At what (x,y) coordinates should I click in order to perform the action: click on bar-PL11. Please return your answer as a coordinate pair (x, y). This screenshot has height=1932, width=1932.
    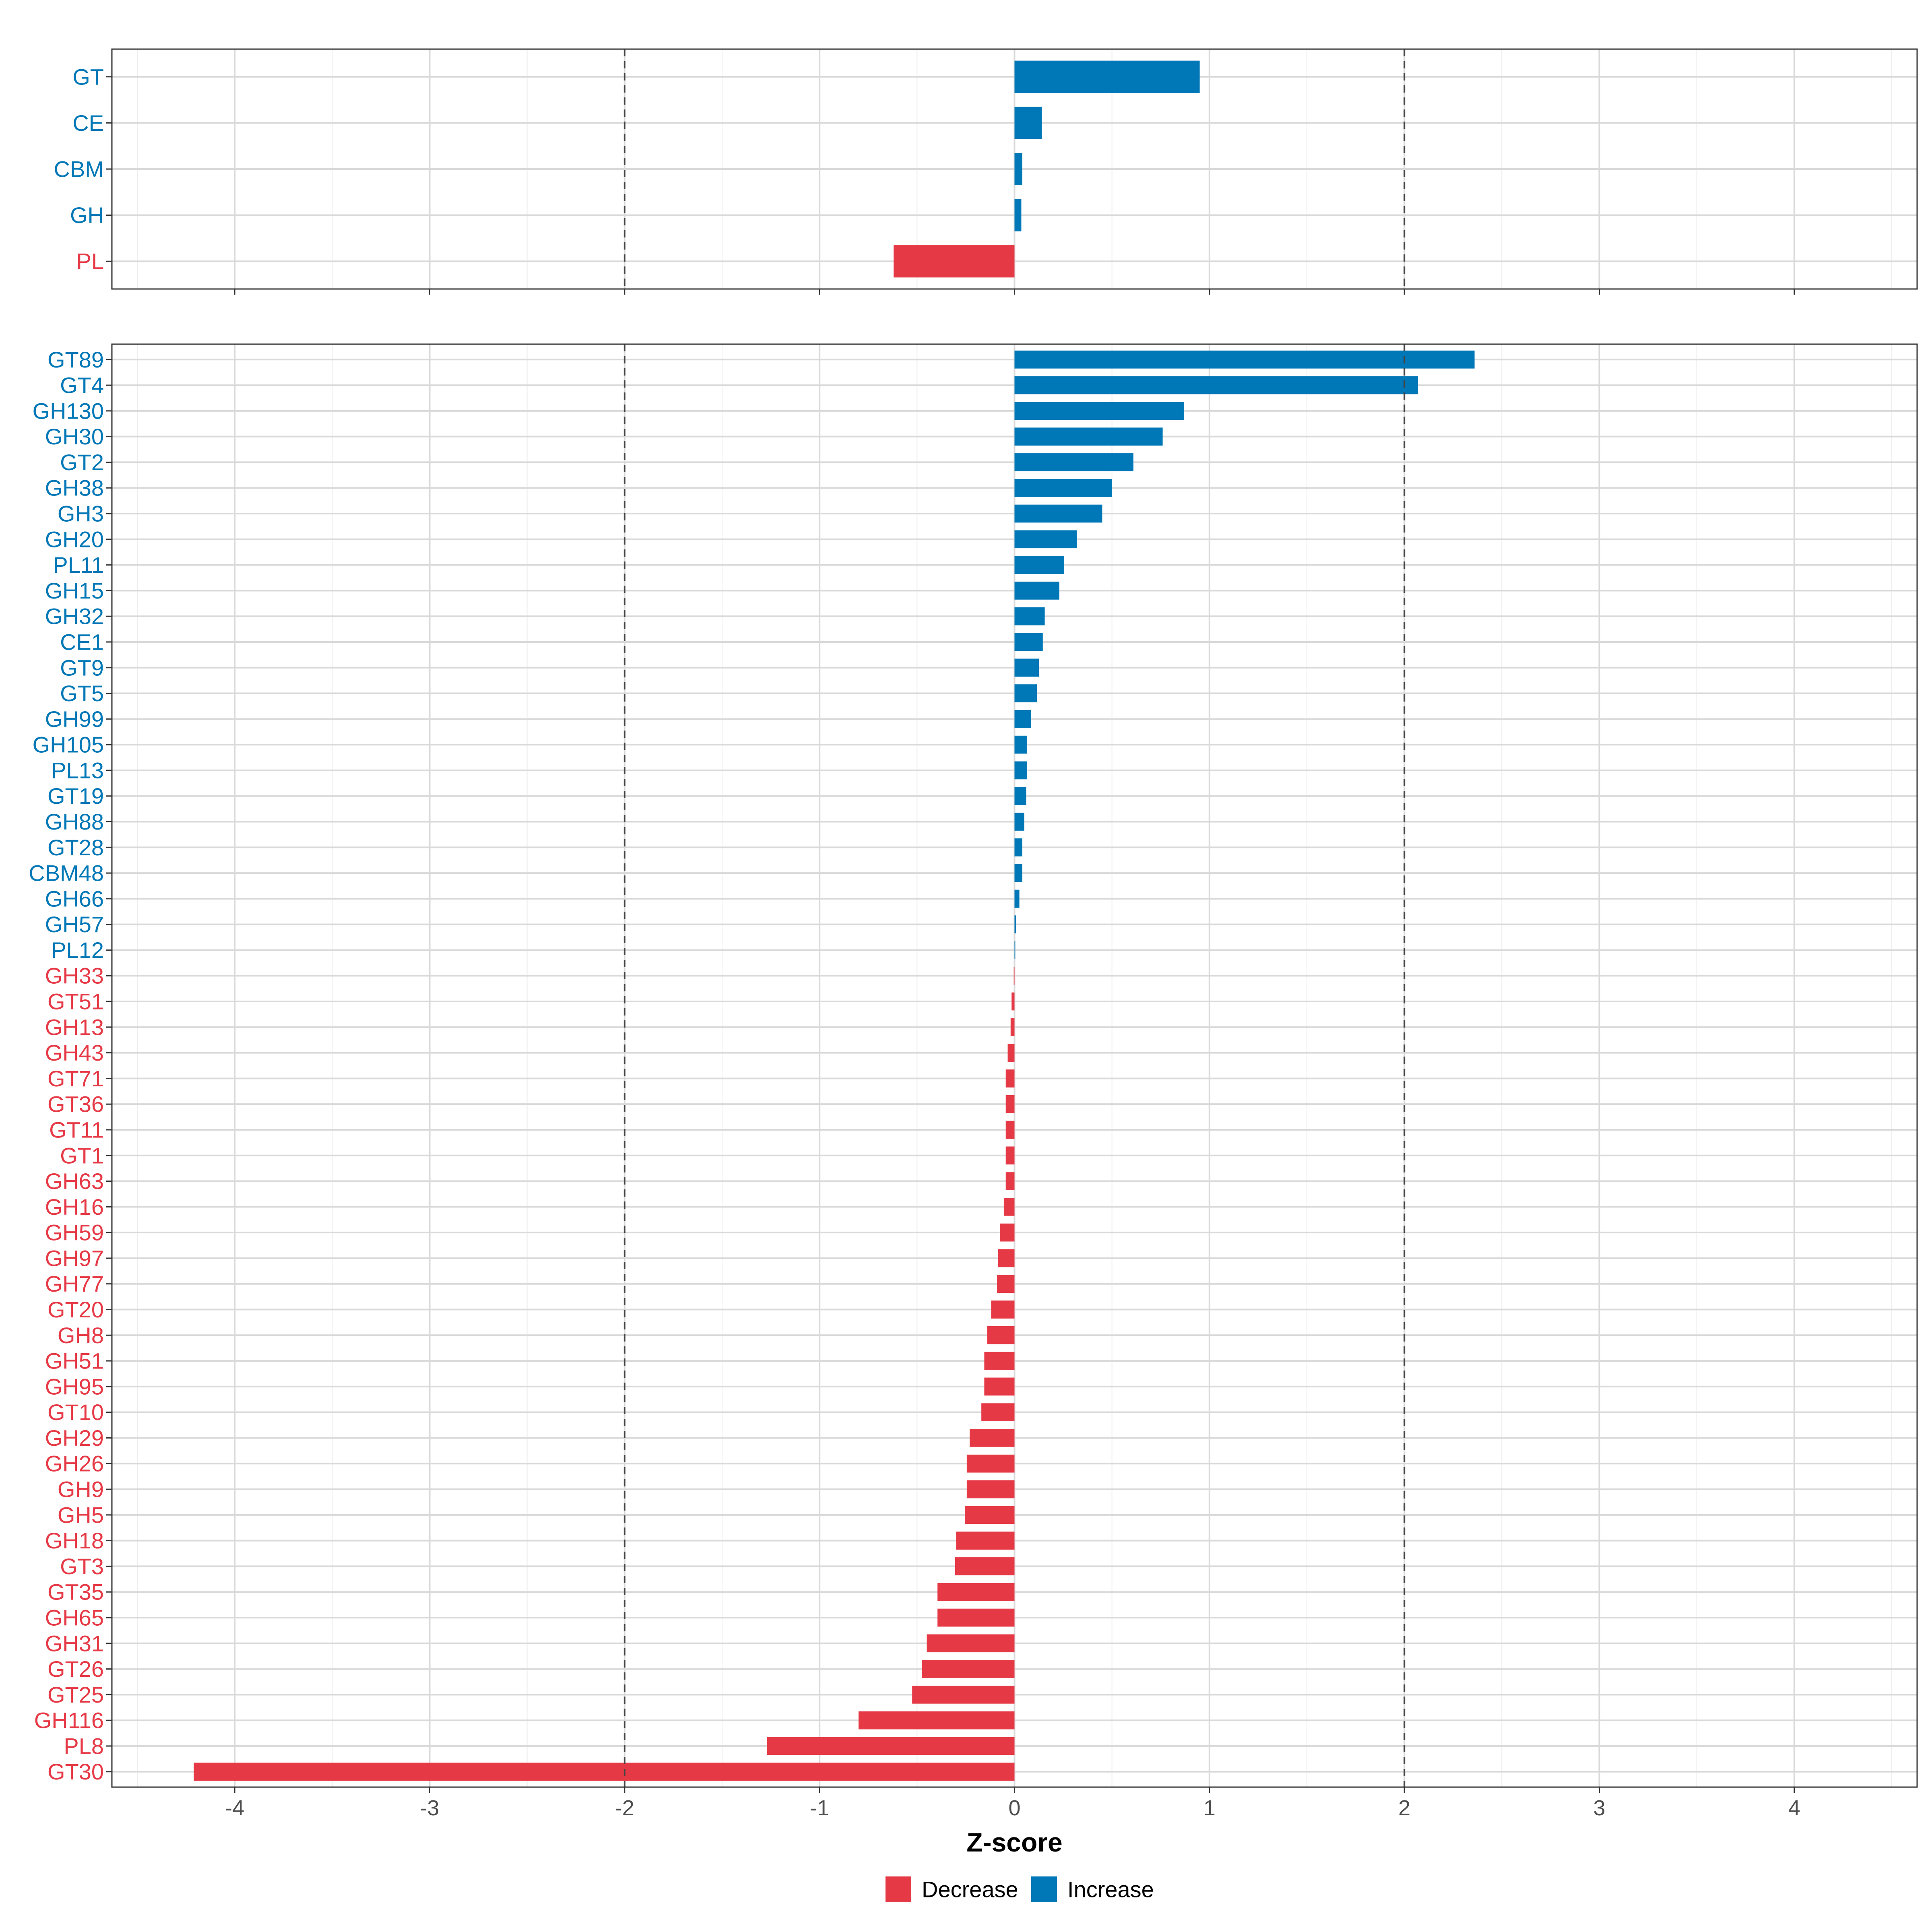
    Looking at the image, I should click on (1039, 565).